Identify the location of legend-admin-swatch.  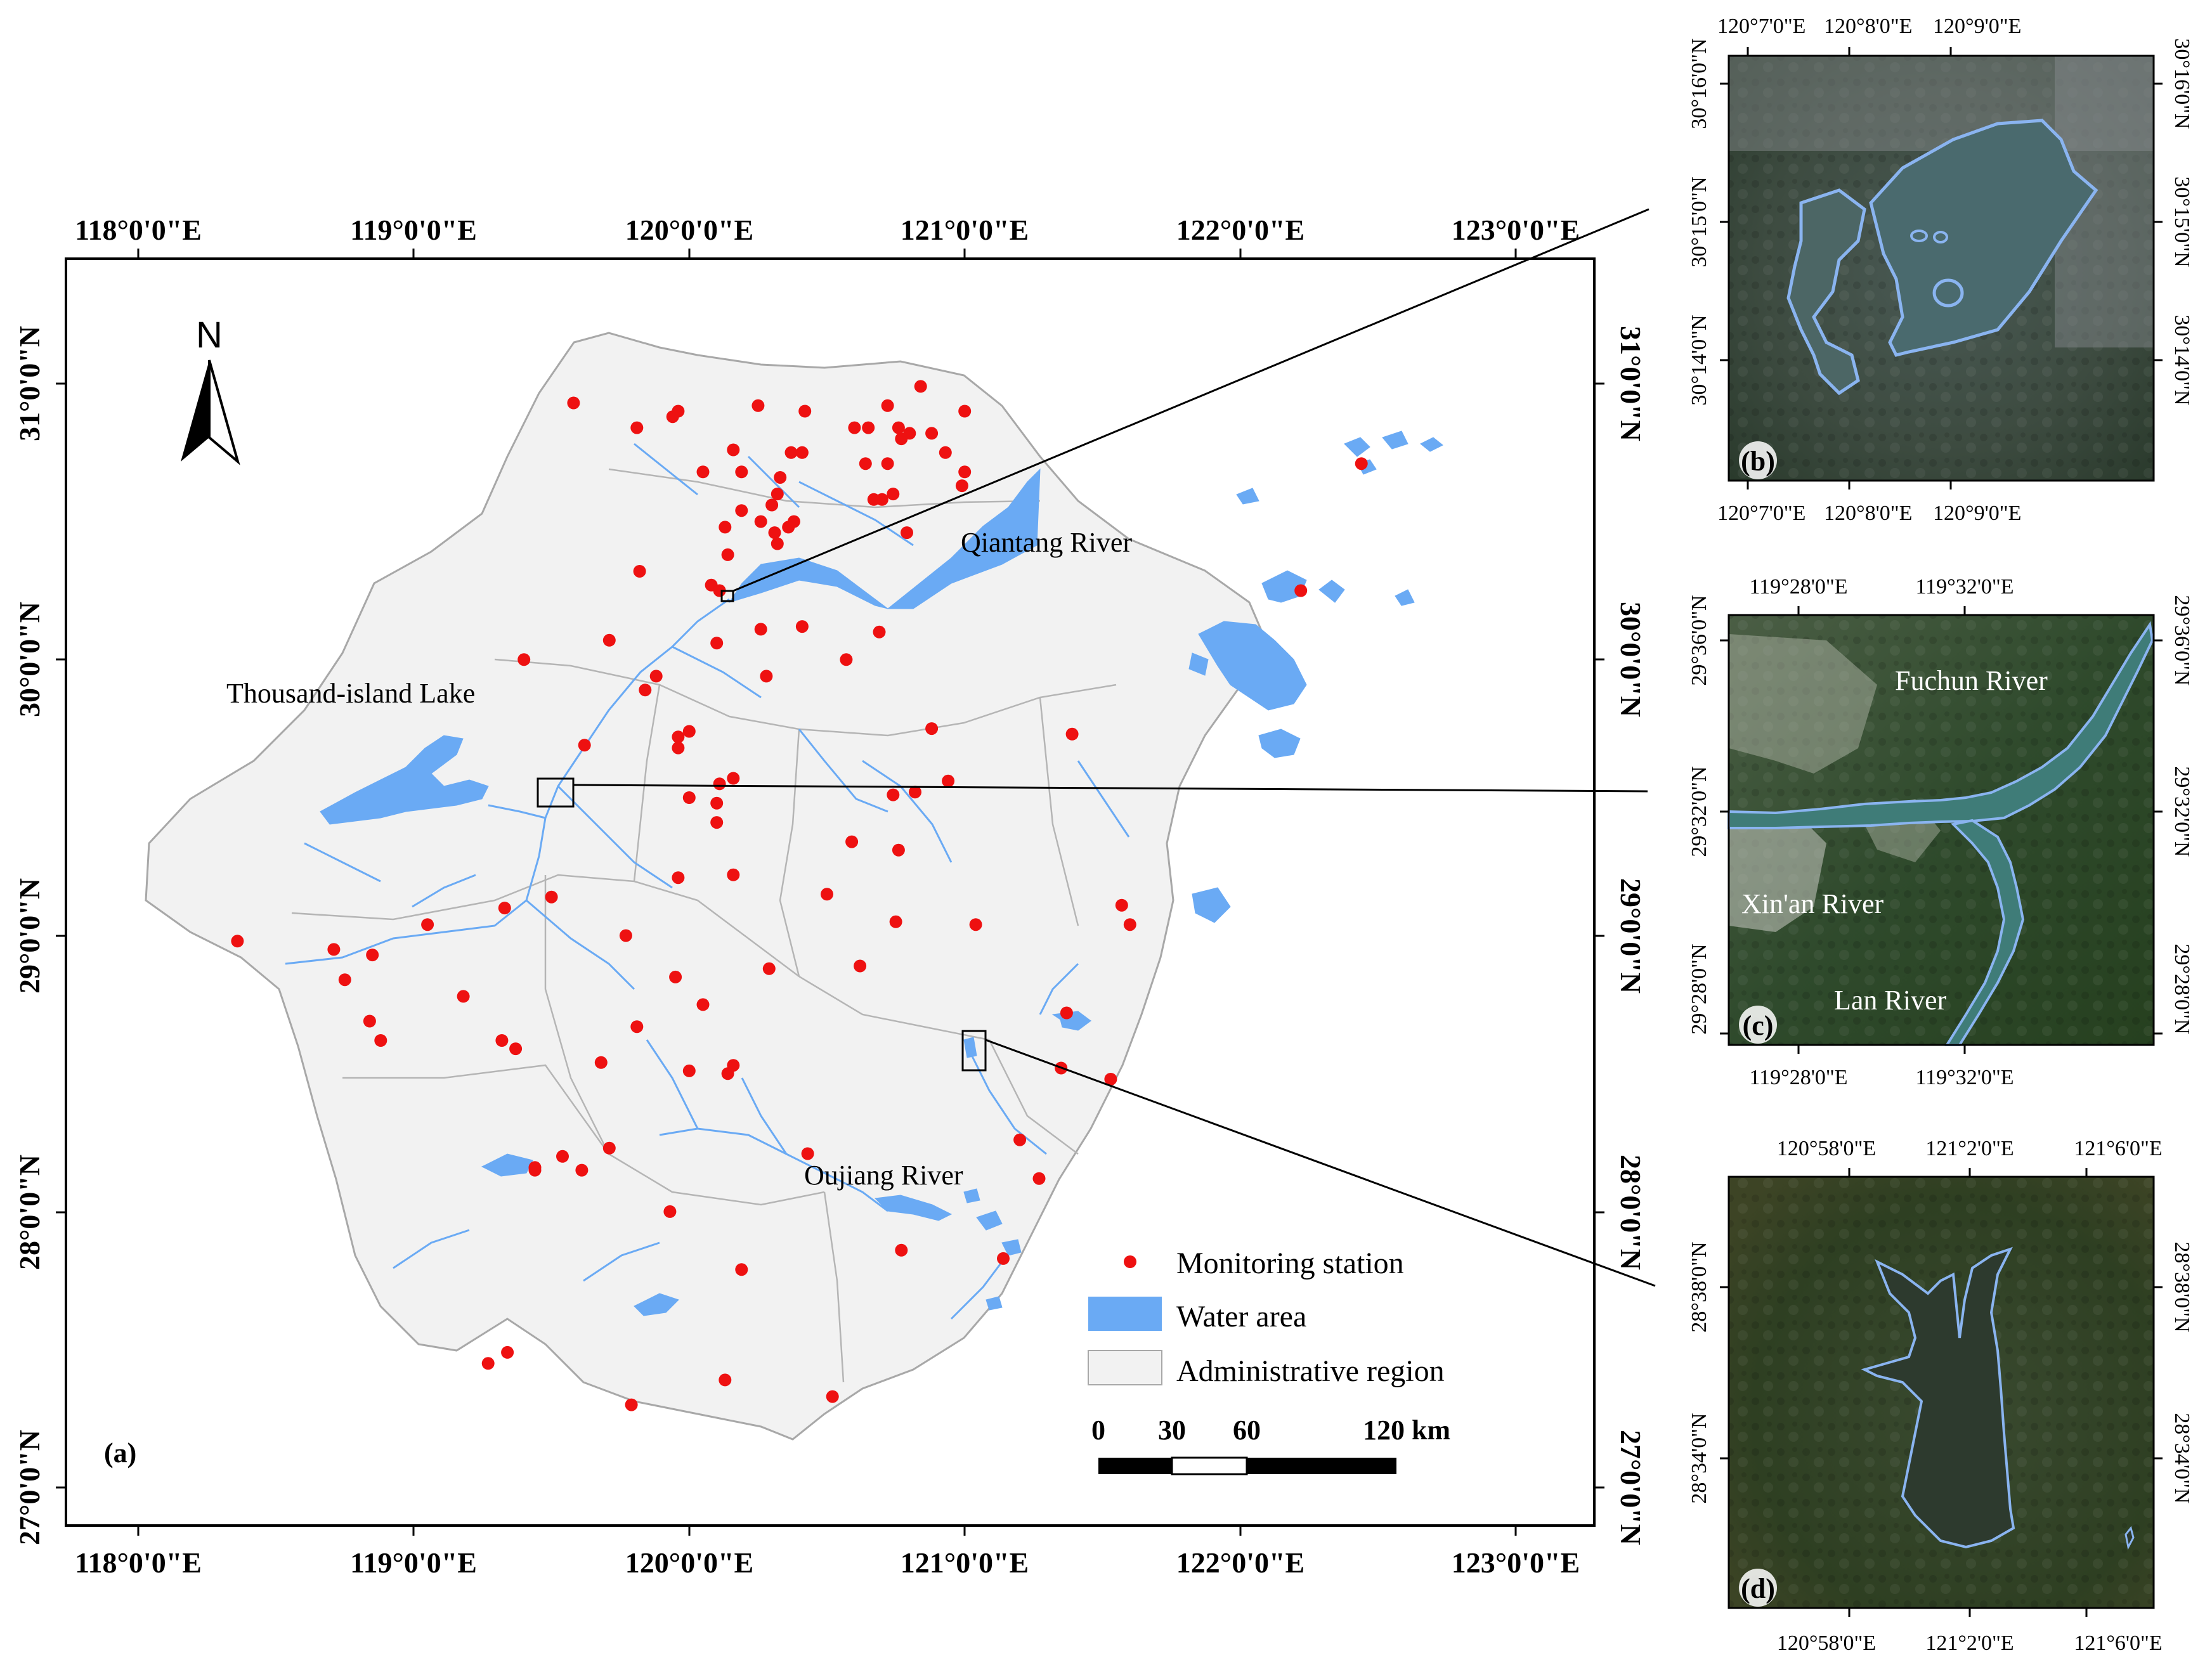
(1125, 1367).